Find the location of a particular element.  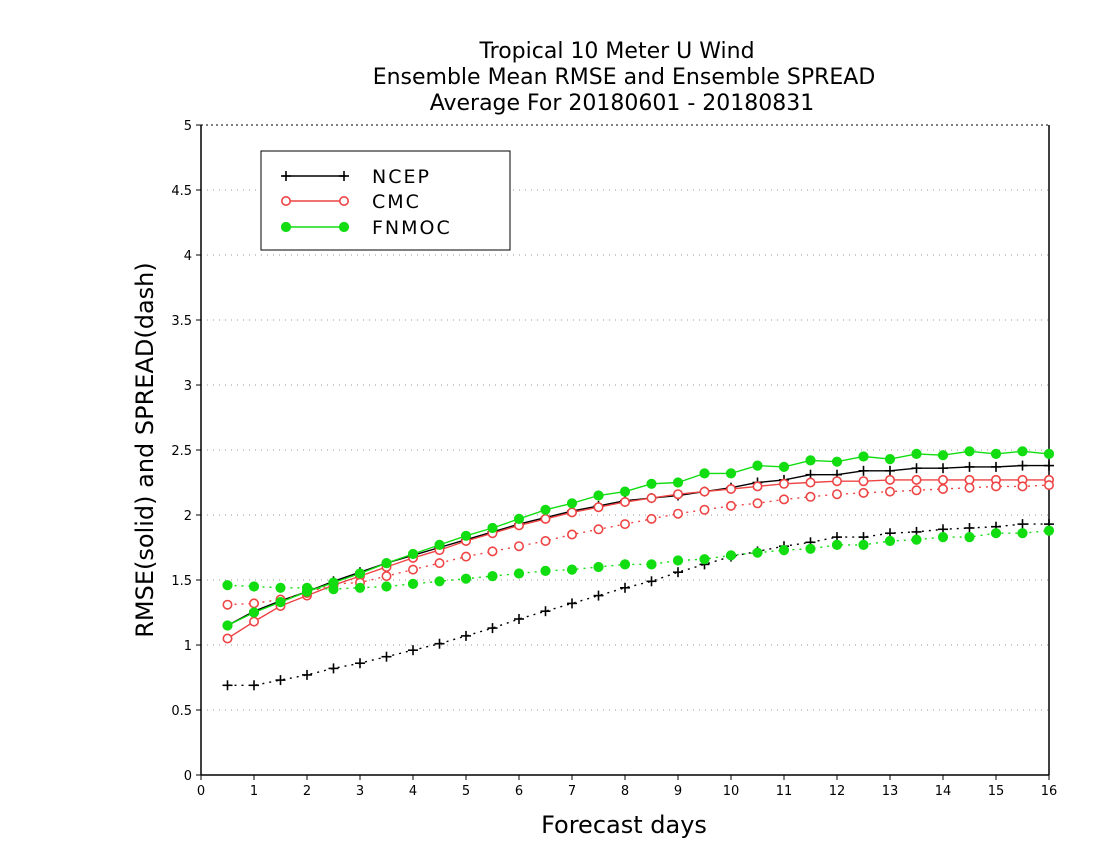

legend-marker-left-cmc is located at coordinates (285, 201).